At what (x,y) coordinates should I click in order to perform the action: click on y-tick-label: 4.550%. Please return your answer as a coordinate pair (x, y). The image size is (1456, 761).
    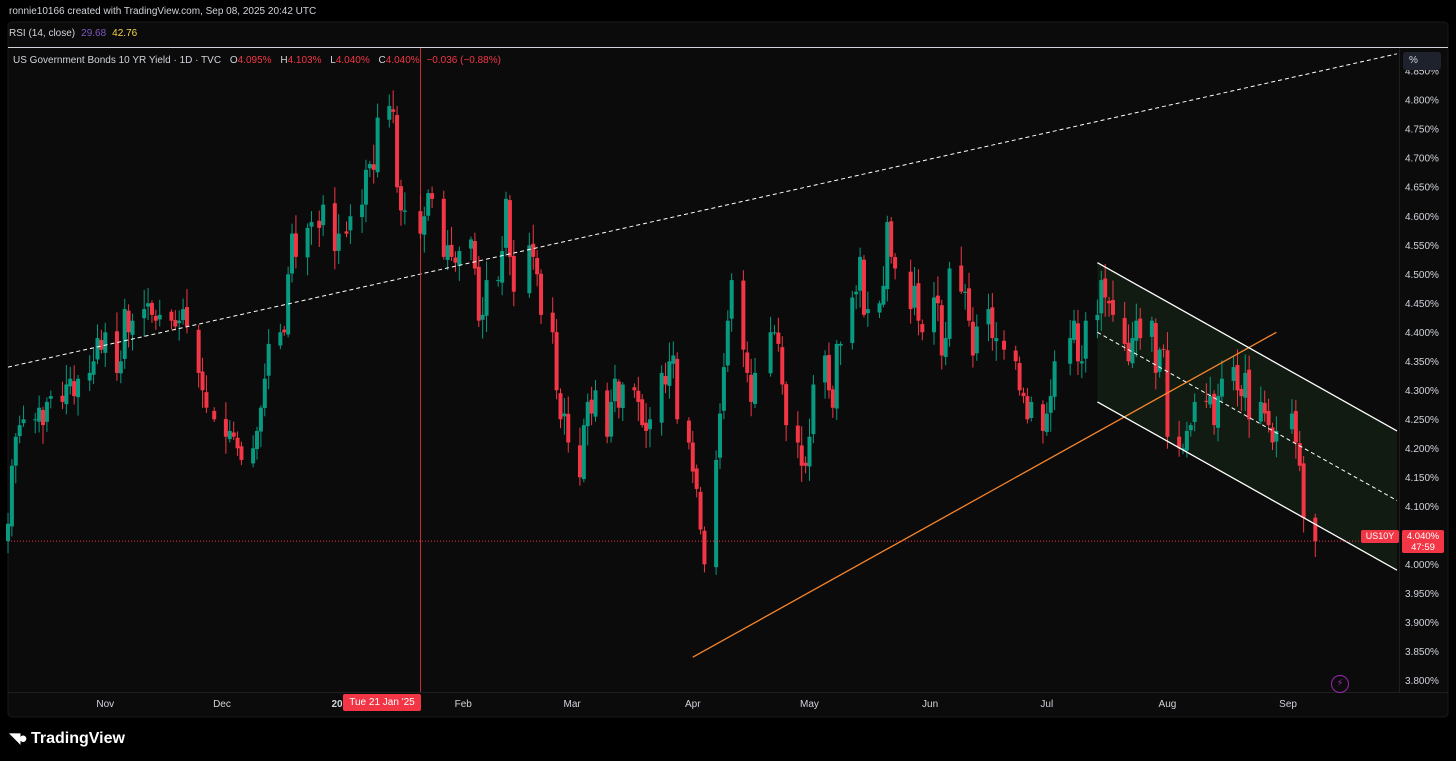
    Looking at the image, I should click on (1422, 246).